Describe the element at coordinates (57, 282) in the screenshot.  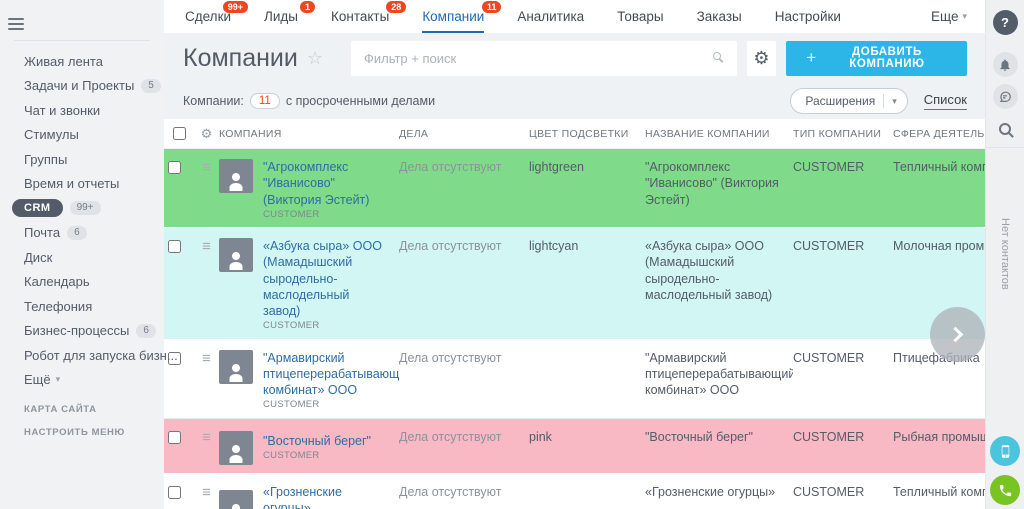
I see `sidebar-item-calendar: Календарь` at that location.